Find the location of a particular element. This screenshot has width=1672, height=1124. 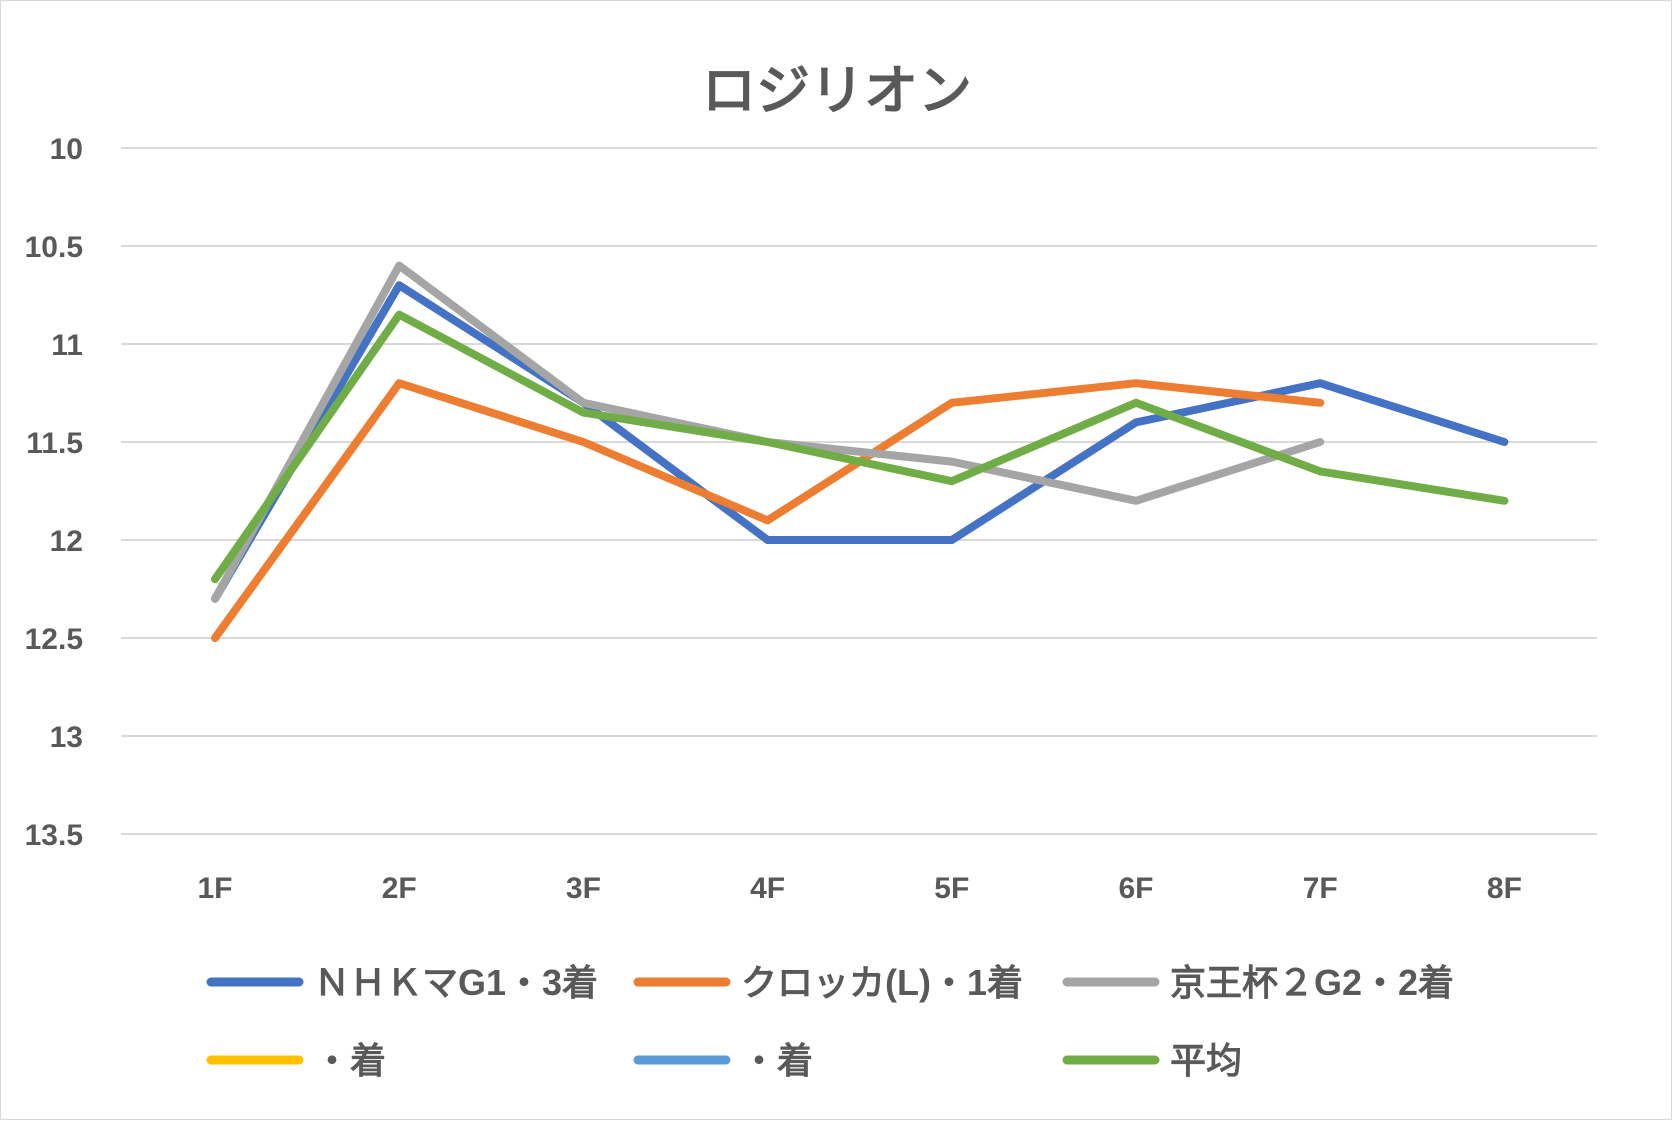

y-tick-label: 11 is located at coordinates (67, 345).